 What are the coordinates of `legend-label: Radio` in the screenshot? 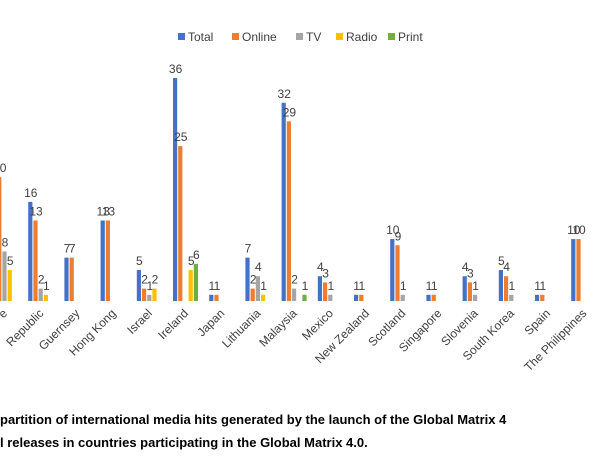 It's located at (362, 37).